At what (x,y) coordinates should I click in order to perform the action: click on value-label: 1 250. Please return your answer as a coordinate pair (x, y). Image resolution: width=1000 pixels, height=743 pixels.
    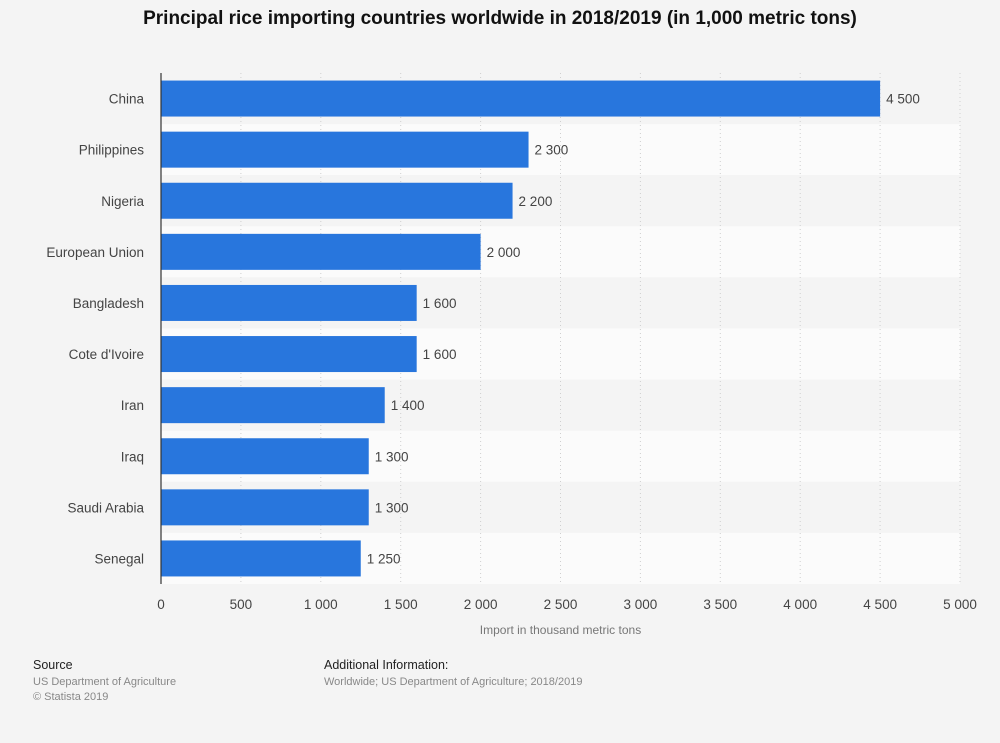
    Looking at the image, I should click on (384, 558).